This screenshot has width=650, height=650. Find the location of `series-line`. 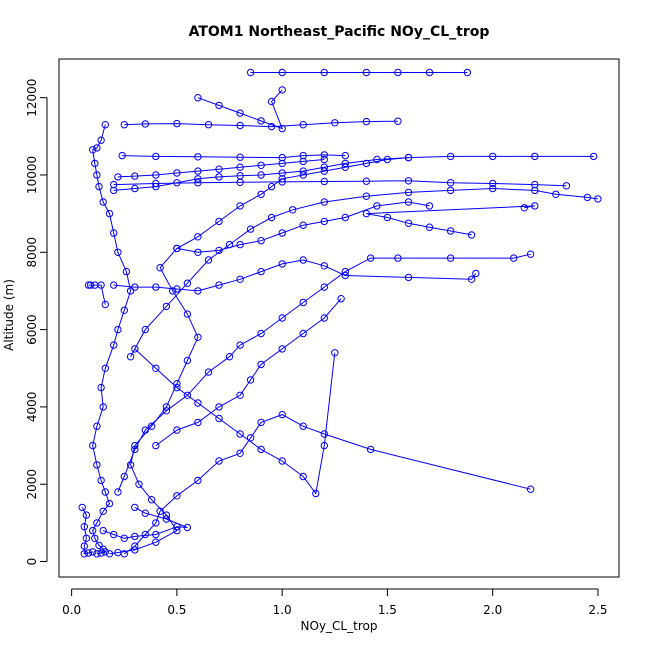

series-line is located at coordinates (234, 156).